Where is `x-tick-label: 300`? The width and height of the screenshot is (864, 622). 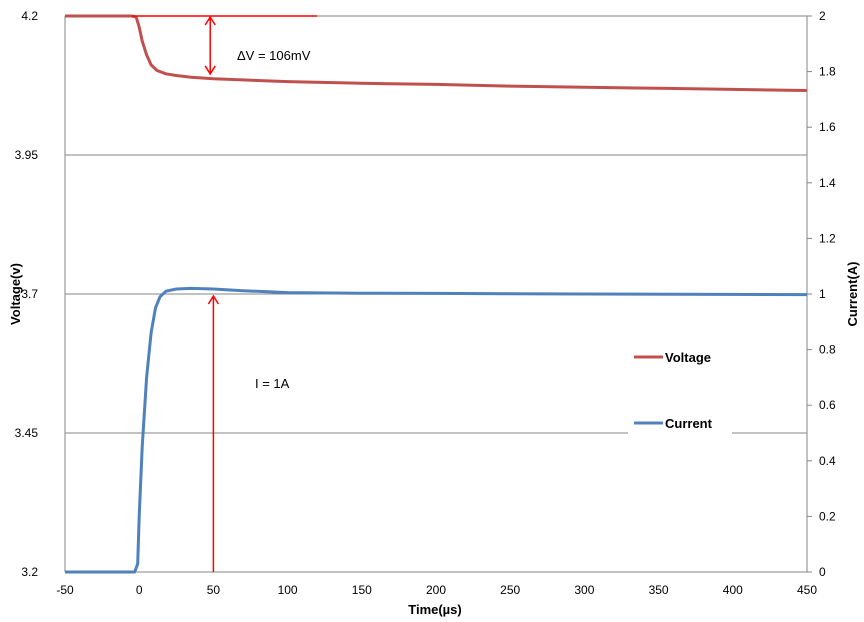 x-tick-label: 300 is located at coordinates (584, 590).